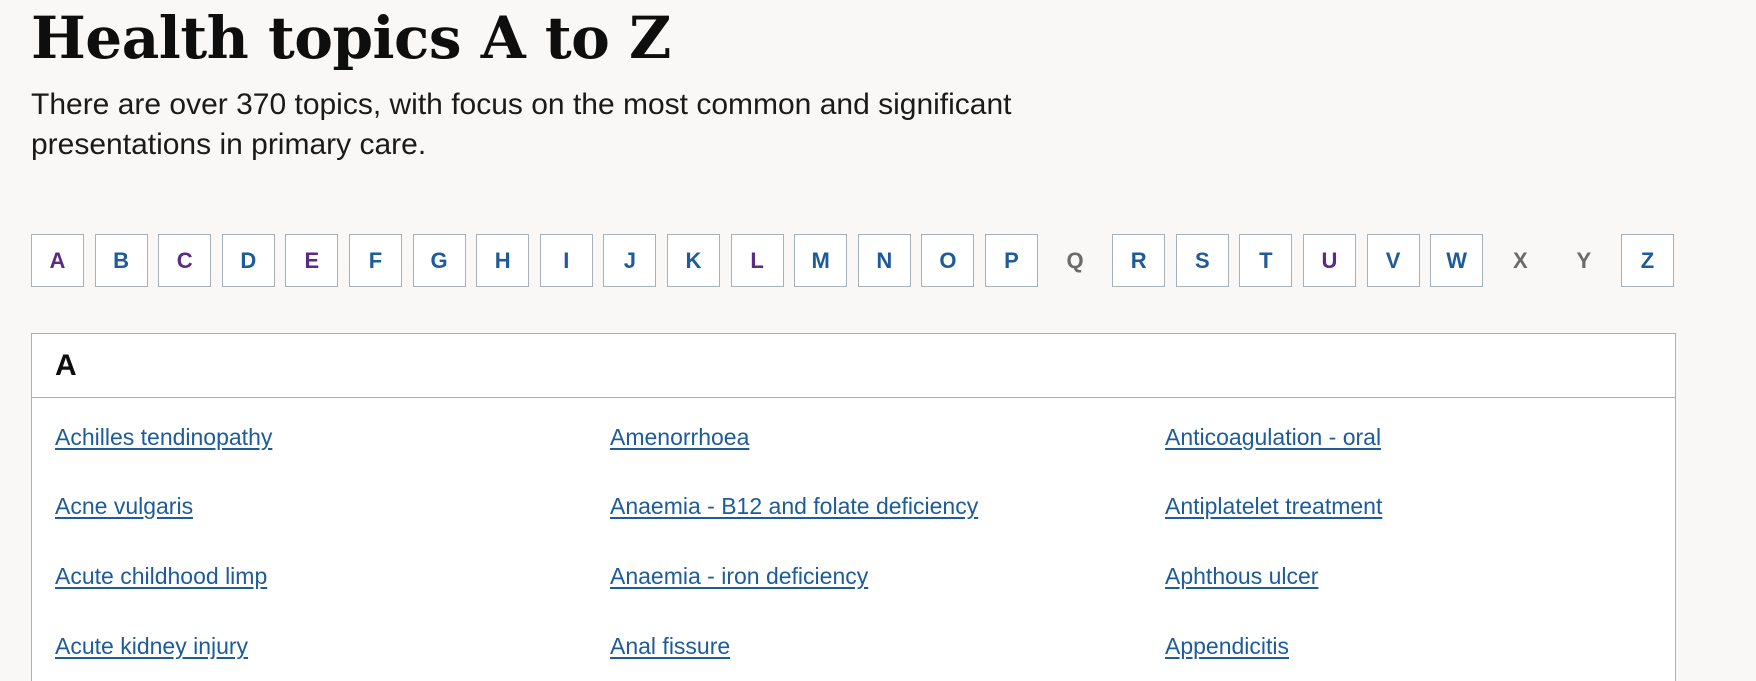  Describe the element at coordinates (185, 260) in the screenshot. I see `letter-link-c: C` at that location.